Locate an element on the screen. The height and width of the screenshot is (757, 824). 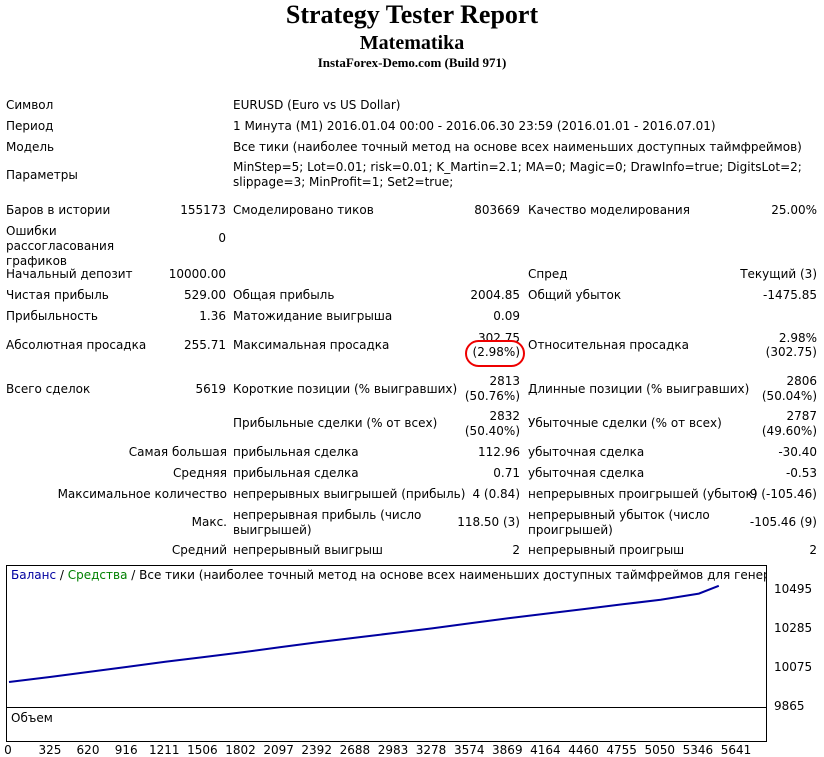
maxcons-loss-label: непрерывных проигрышей (убыток) is located at coordinates (643, 494).